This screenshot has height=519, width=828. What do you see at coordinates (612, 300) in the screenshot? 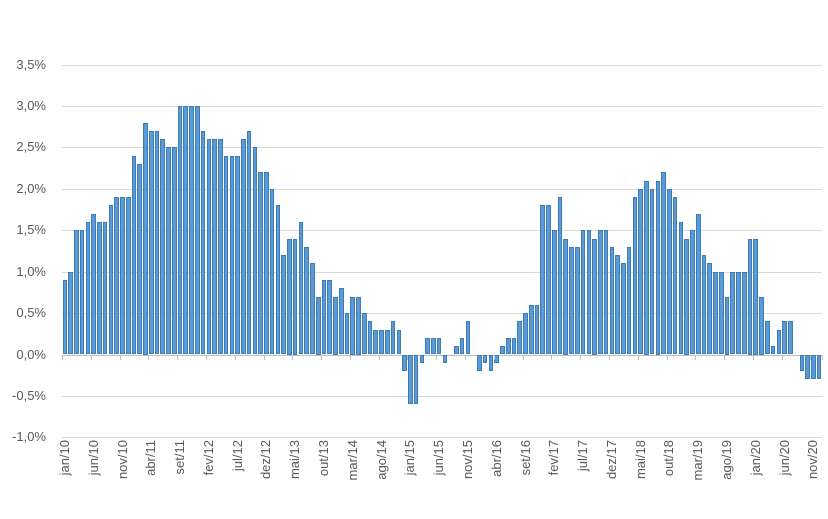
I see `bar-dez/17` at bounding box center [612, 300].